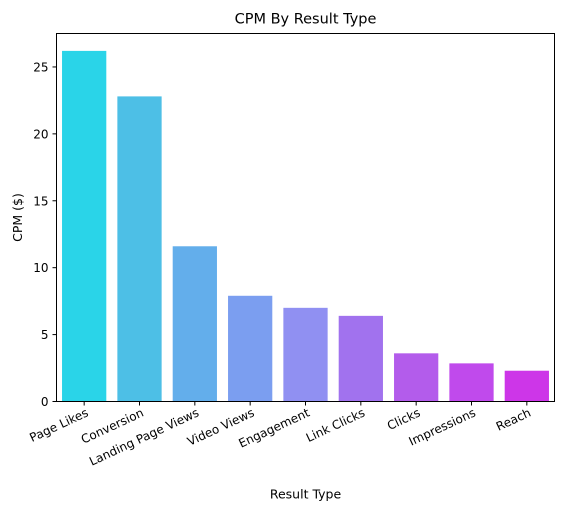 The height and width of the screenshot is (513, 563). Describe the element at coordinates (17, 217) in the screenshot. I see `y-axis-title: CPM ($)` at that location.